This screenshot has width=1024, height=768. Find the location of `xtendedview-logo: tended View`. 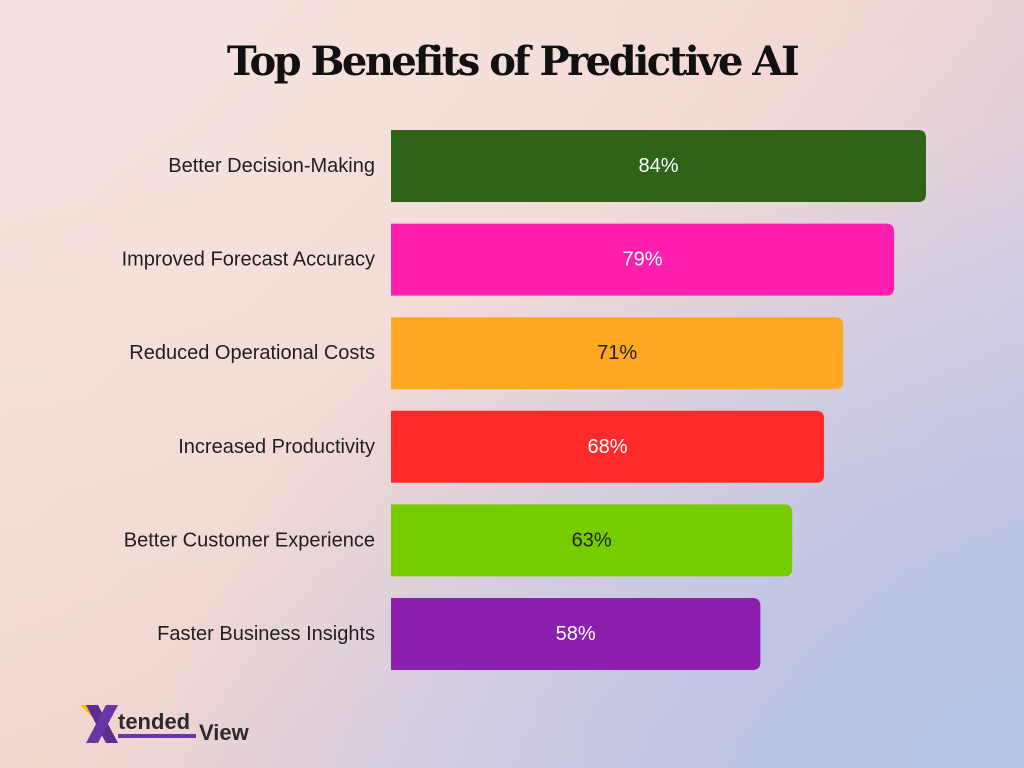

xtendedview-logo: tended View is located at coordinates (165, 725).